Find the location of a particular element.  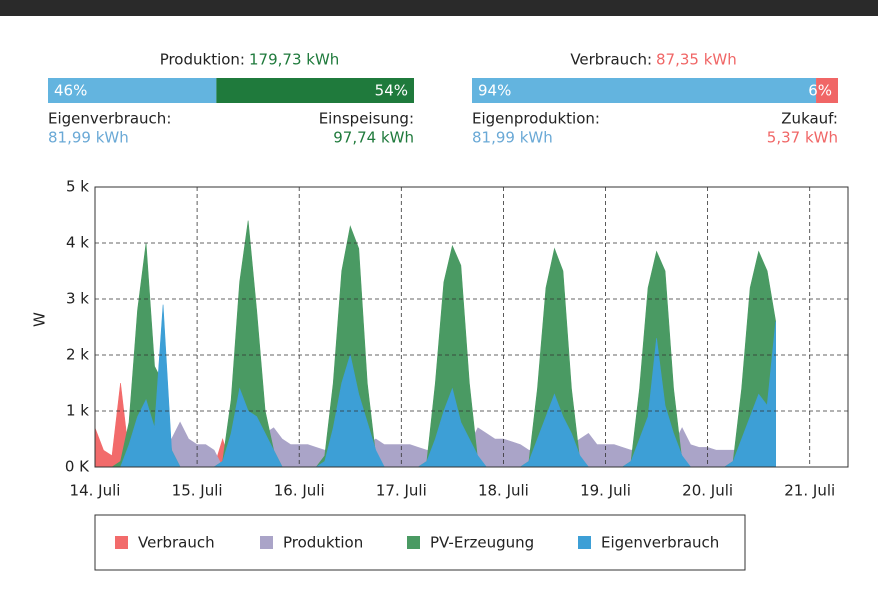

legend-label: Produktion is located at coordinates (323, 543).